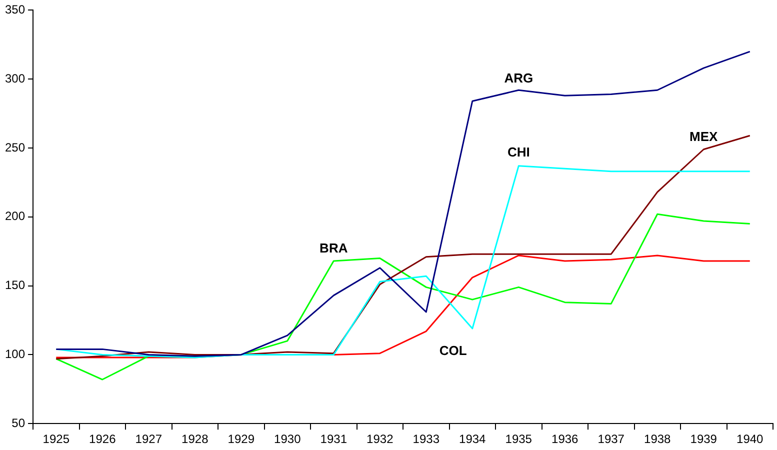  I want to click on annotation: BRA, so click(334, 248).